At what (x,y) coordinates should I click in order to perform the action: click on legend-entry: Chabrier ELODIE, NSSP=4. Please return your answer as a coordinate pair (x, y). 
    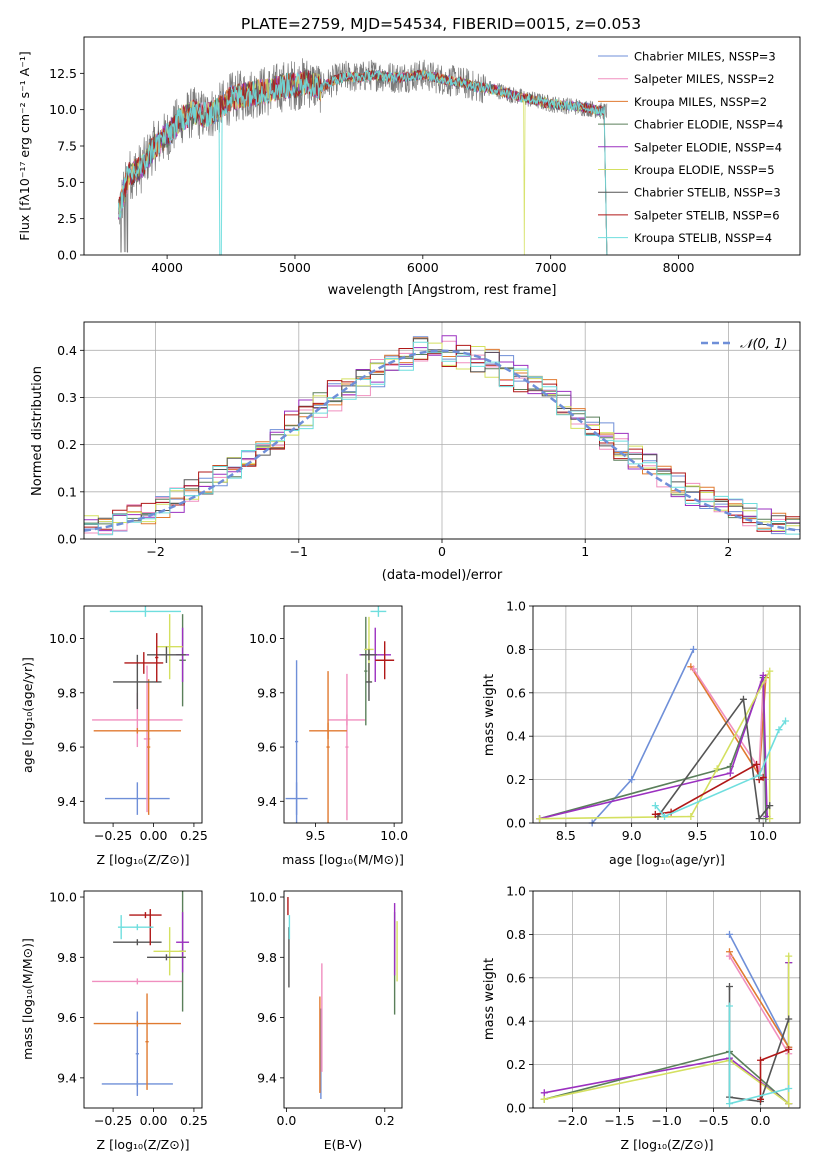
    Looking at the image, I should click on (708, 125).